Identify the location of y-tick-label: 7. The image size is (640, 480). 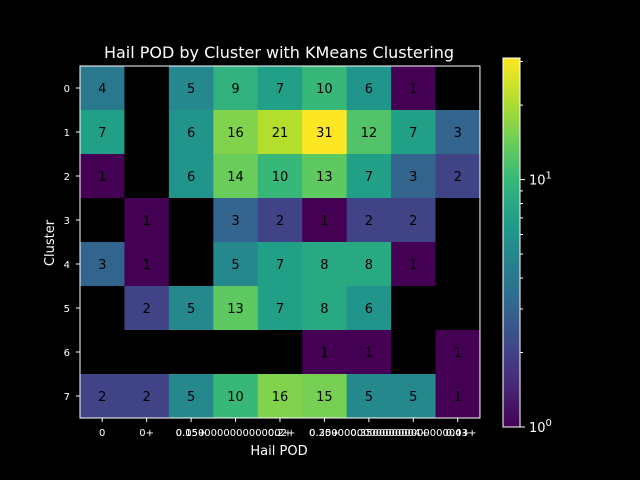
(67, 397).